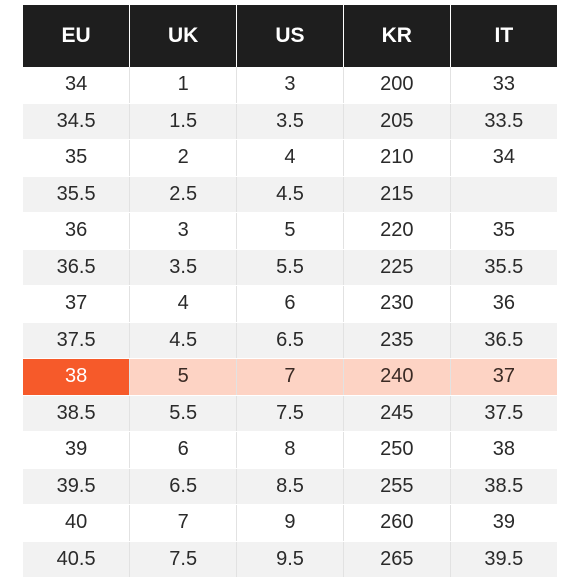 Image resolution: width=580 pixels, height=580 pixels. What do you see at coordinates (503, 340) in the screenshot?
I see `size-cell-it: 36.5` at bounding box center [503, 340].